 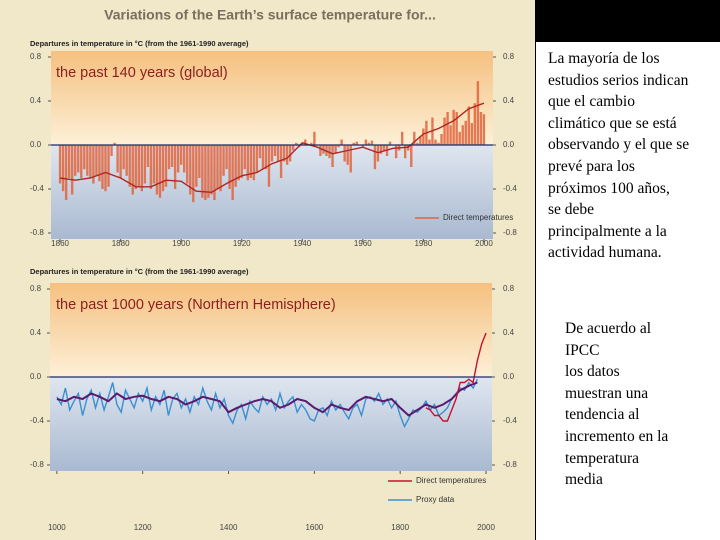 I want to click on text-line: prevé para los, so click(x=591, y=166).